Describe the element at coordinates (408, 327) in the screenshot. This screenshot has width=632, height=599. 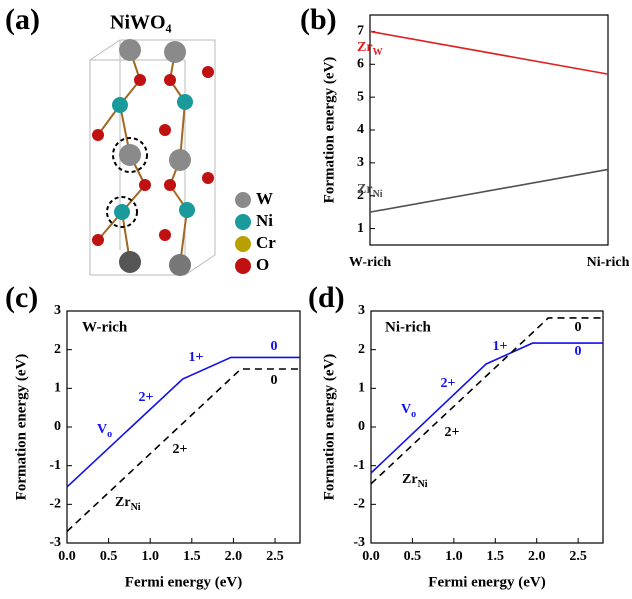
I see `panel-subtitle: Ni-rich` at that location.